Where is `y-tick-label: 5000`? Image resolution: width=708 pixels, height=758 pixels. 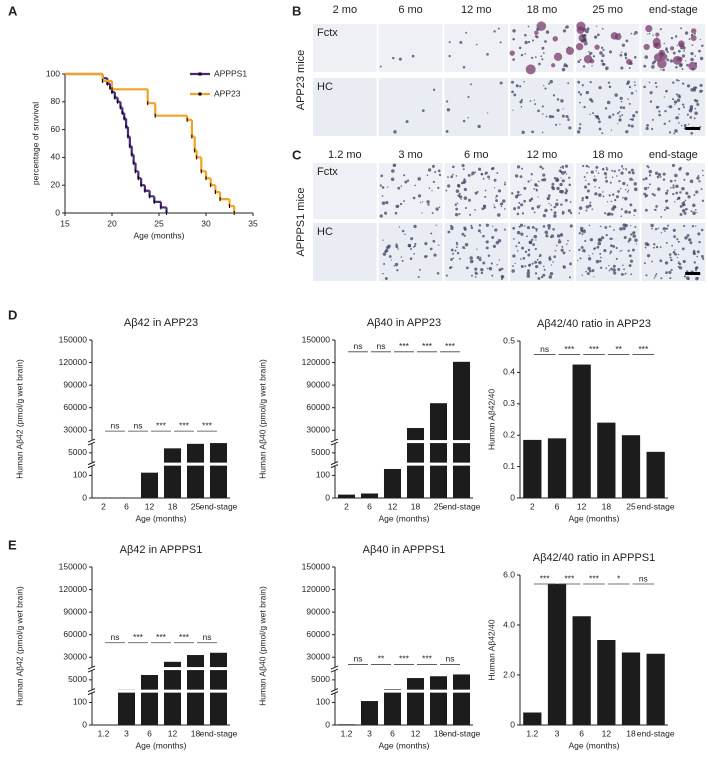 y-tick-label: 5000 is located at coordinates (320, 452).